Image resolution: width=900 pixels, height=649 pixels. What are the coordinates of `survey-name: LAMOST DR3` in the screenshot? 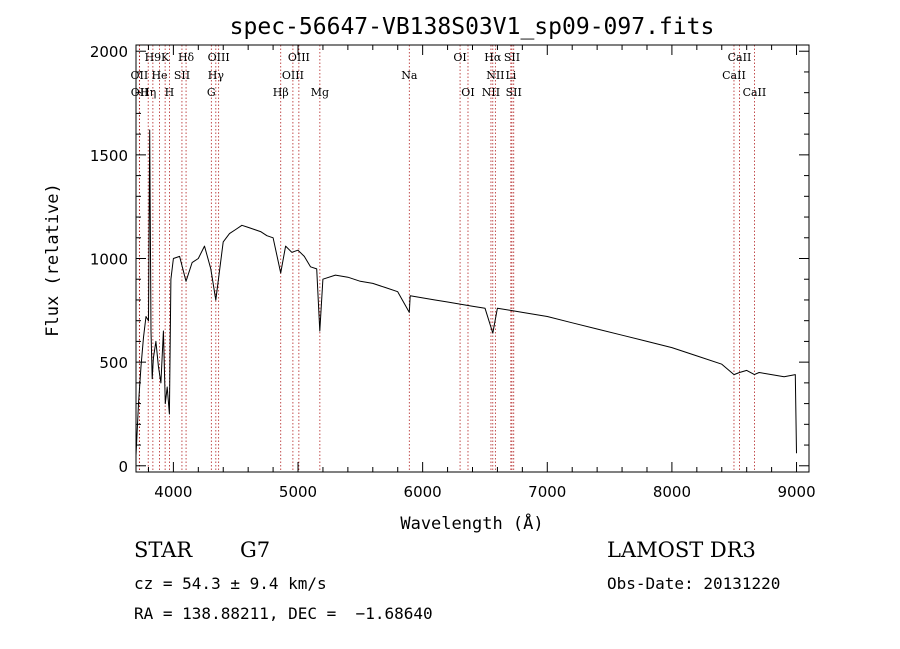 It's located at (681, 550).